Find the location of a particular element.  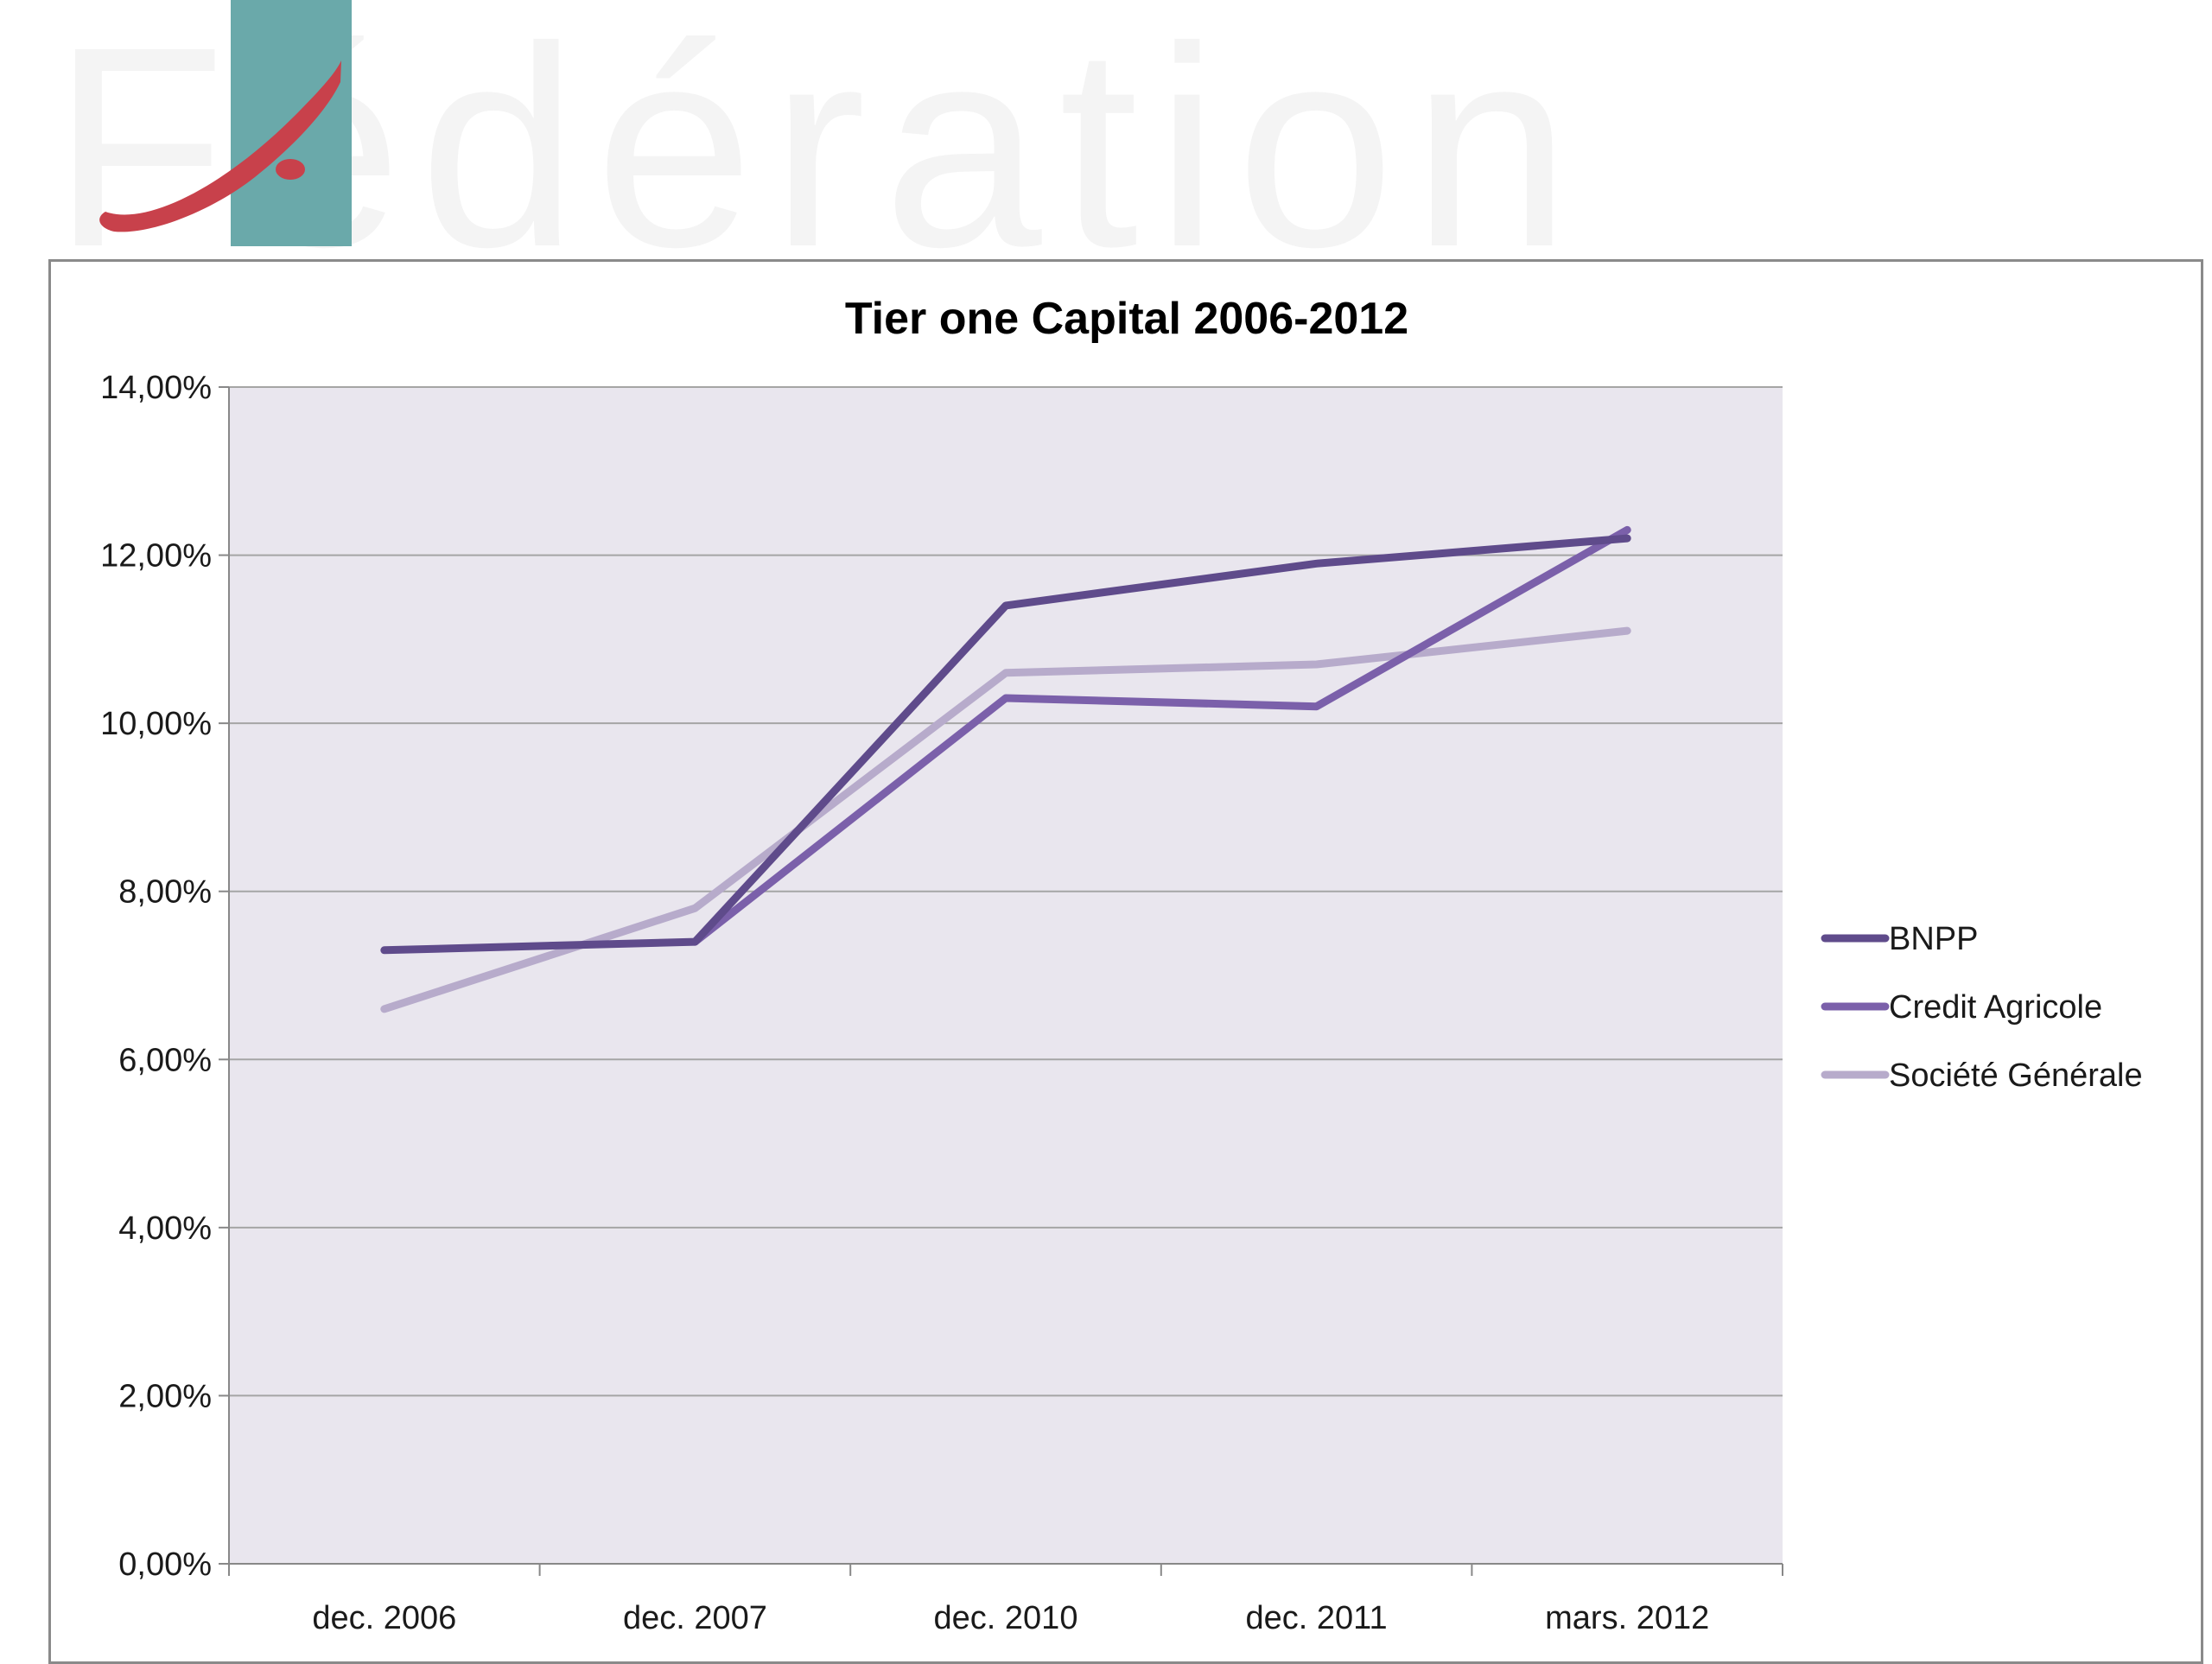

legend-label: BNPP is located at coordinates (1933, 939).